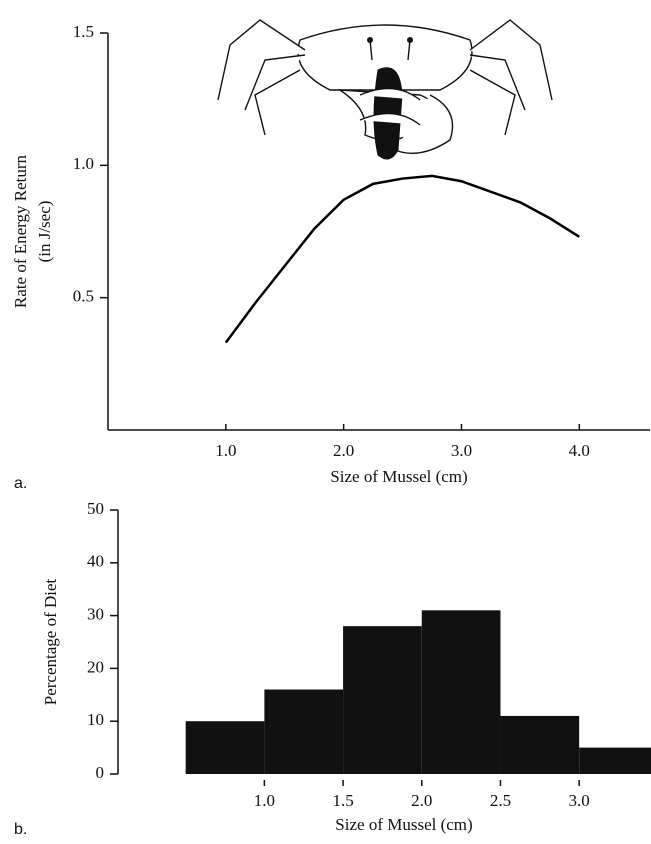  I want to click on panel-label: b., so click(20, 829).